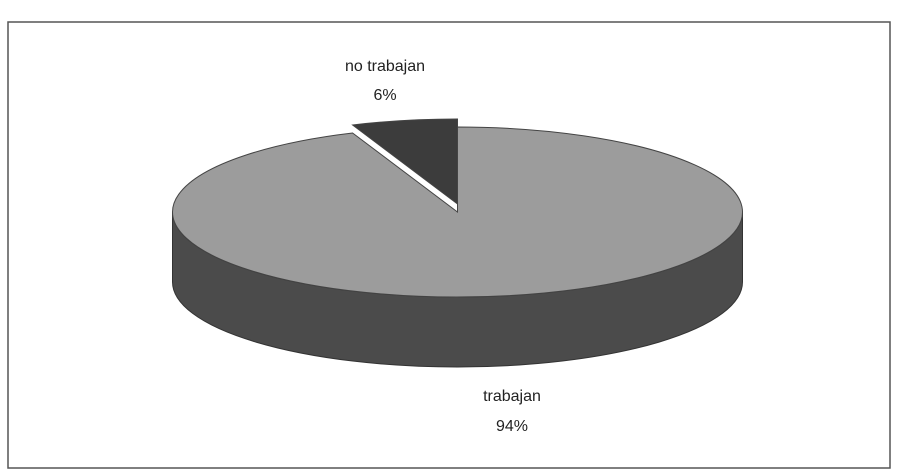 The image size is (900, 473). I want to click on slice-label: trabajan, so click(512, 396).